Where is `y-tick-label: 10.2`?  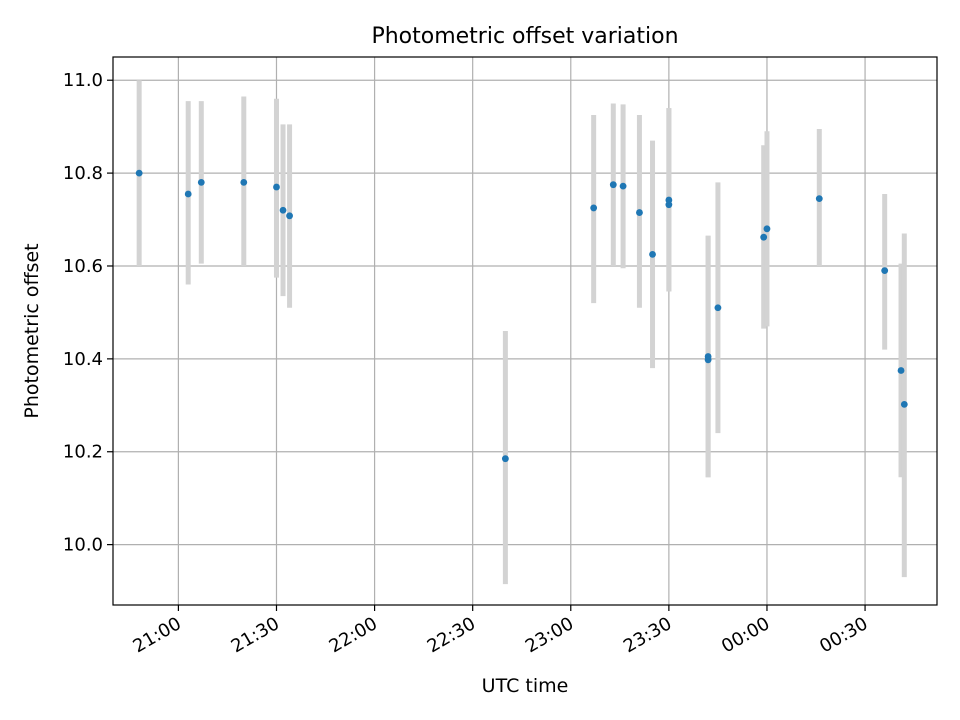
y-tick-label: 10.2 is located at coordinates (83, 452).